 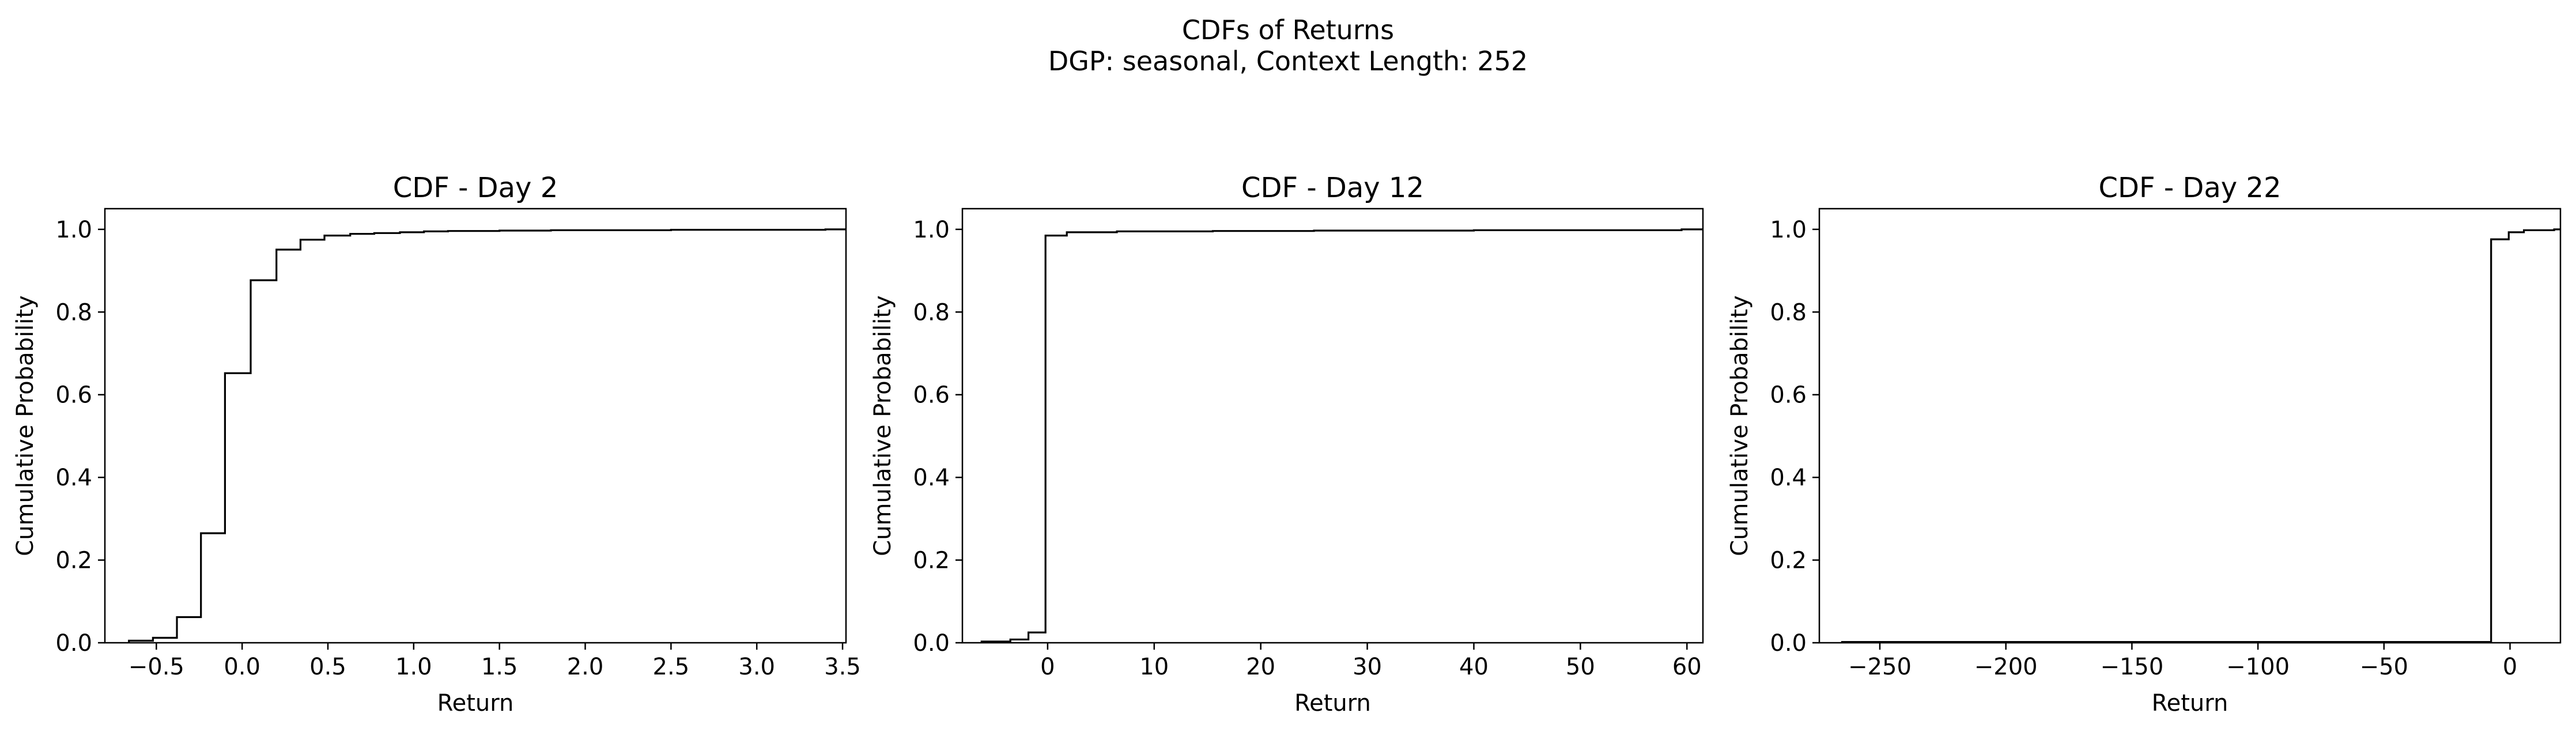 I want to click on x-tick-label: 3.0, so click(x=756, y=667).